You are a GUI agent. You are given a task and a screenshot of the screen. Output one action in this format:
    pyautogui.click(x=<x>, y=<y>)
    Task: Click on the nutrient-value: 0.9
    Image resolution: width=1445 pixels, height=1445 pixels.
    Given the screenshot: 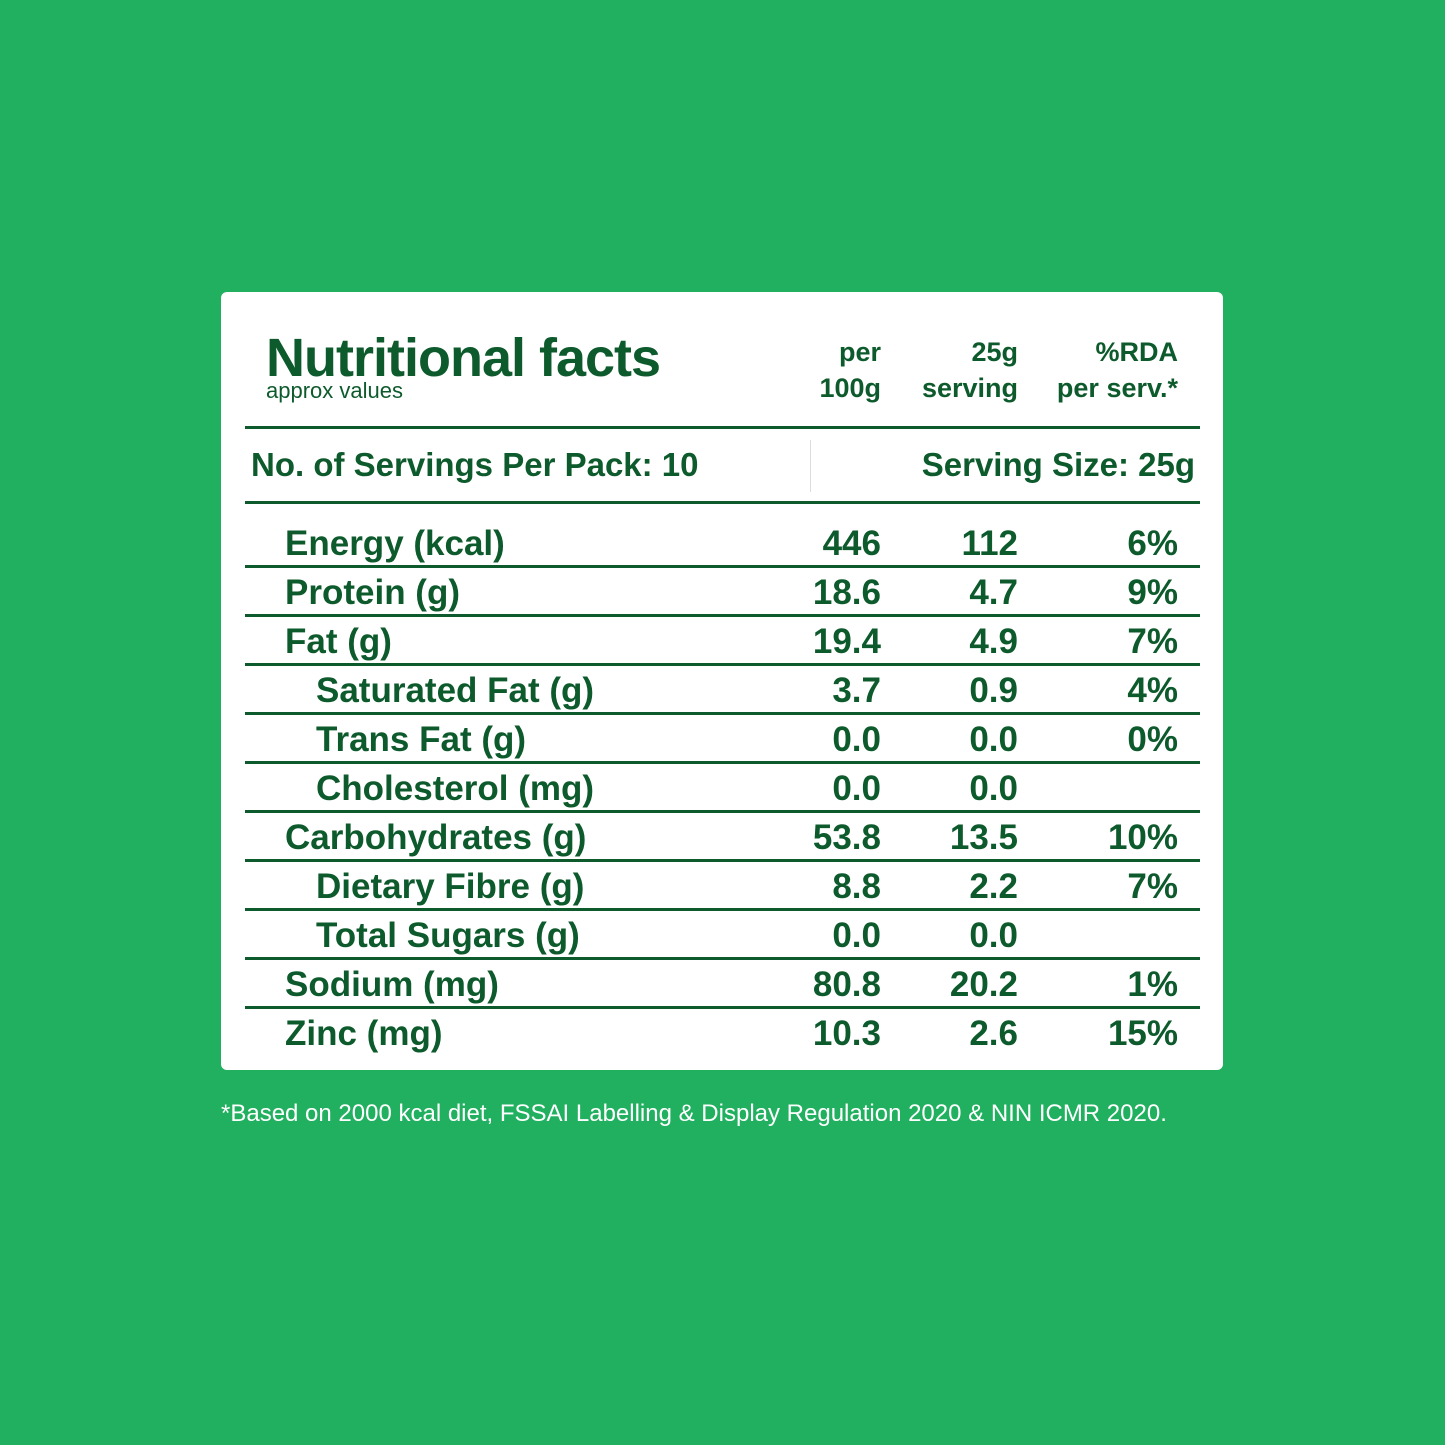 What is the action you would take?
    pyautogui.click(x=993, y=690)
    